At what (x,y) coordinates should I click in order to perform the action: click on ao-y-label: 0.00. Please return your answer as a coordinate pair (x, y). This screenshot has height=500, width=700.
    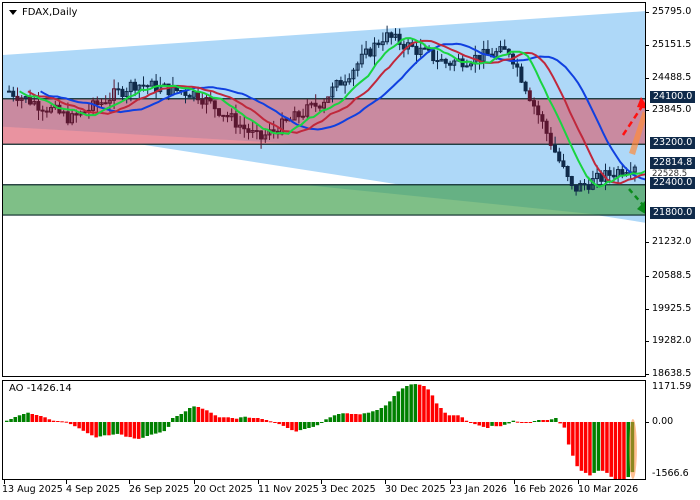
    Looking at the image, I should click on (663, 421).